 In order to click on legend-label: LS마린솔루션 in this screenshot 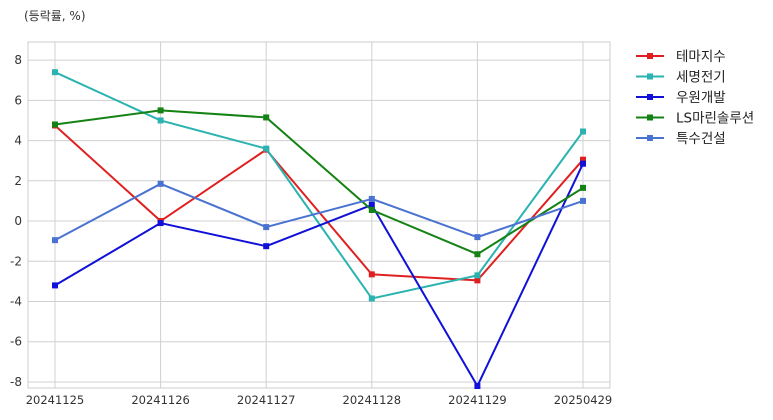, I will do `click(715, 119)`.